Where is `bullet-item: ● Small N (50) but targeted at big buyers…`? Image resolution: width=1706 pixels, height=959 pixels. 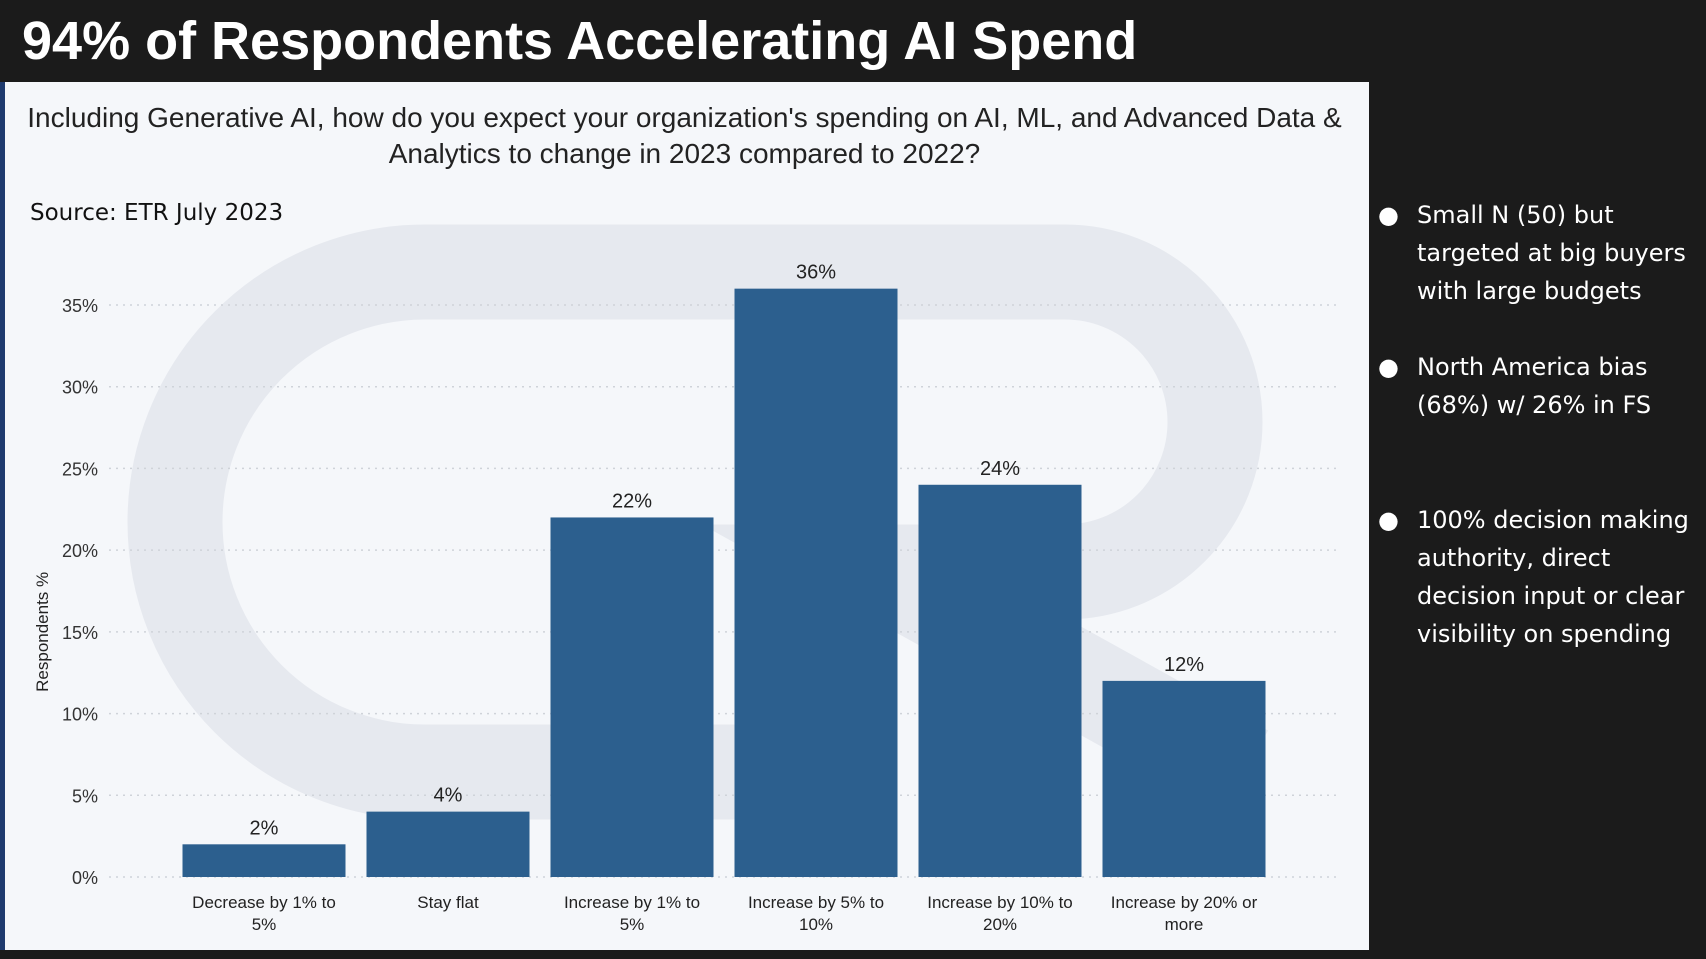
bullet-item: ● Small N (50) but targeted at big buyers… is located at coordinates (1538, 272).